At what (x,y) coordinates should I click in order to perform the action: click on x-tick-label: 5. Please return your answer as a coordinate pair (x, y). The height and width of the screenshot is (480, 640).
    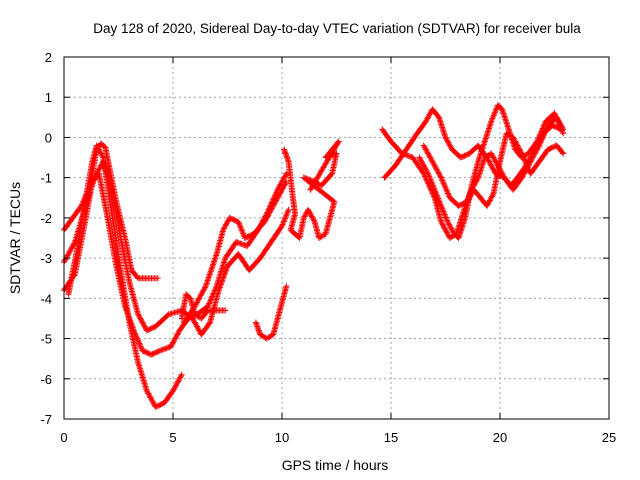
    Looking at the image, I should click on (172, 437).